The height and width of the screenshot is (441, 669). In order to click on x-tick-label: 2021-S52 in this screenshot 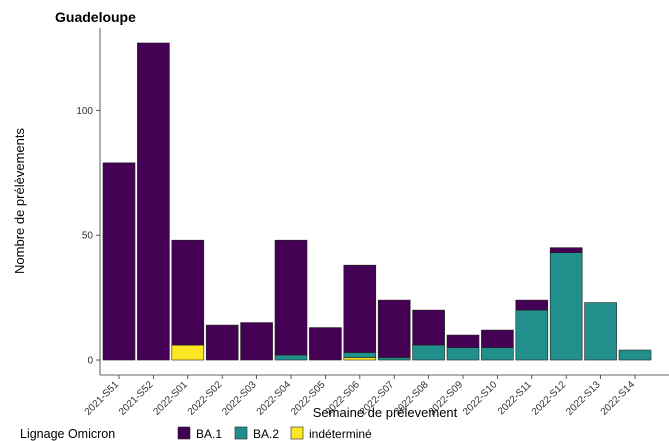, I will do `click(136, 398)`.